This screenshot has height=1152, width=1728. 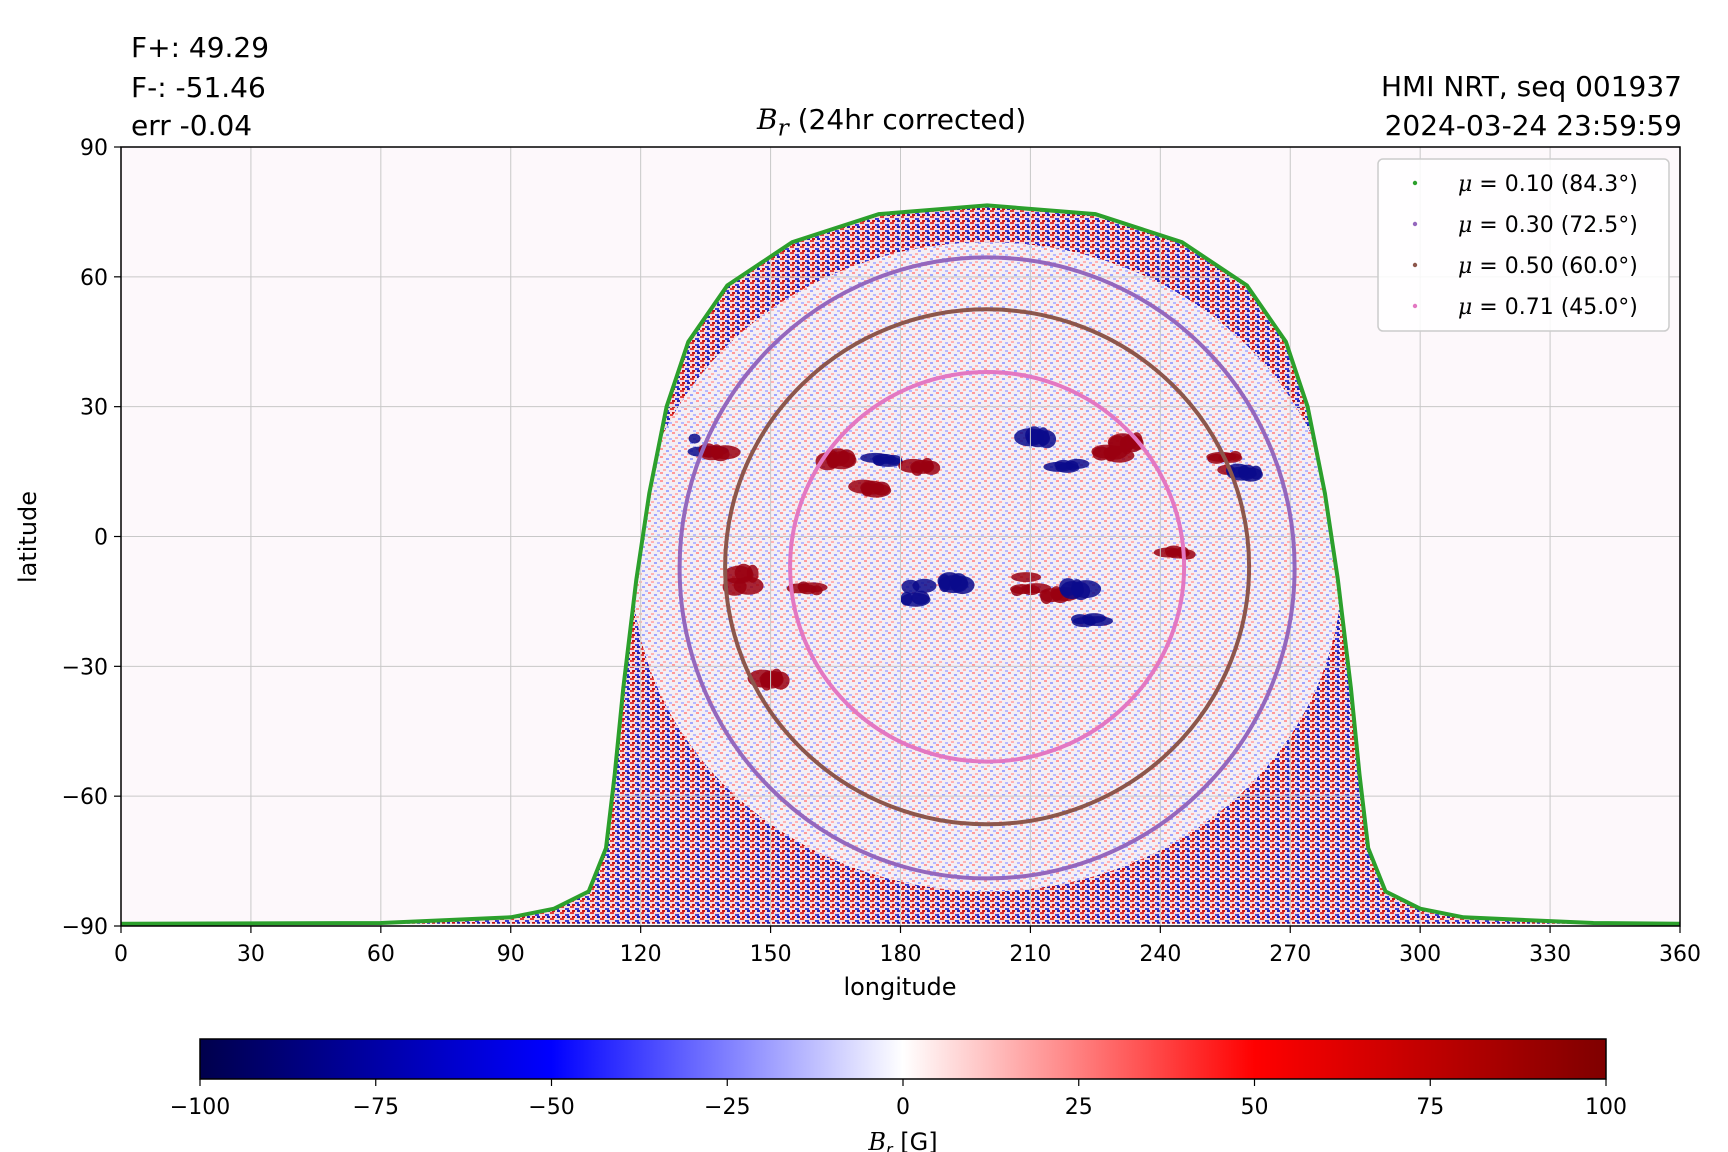 I want to click on colorbar-label: Br [G], so click(x=902, y=1140).